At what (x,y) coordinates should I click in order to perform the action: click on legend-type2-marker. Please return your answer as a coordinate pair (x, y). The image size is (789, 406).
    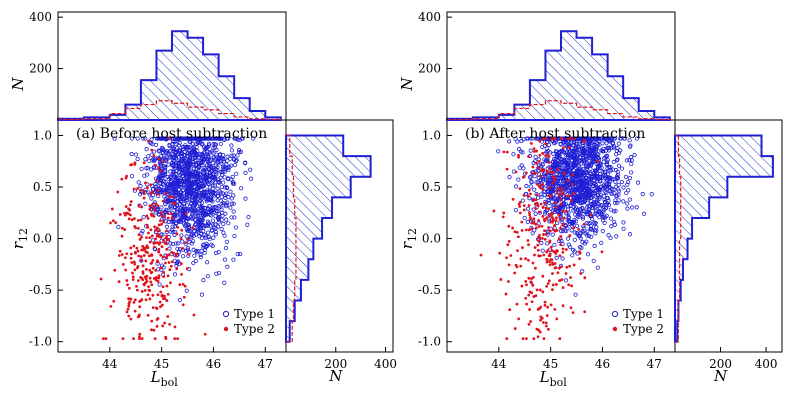
    Looking at the image, I should click on (615, 329).